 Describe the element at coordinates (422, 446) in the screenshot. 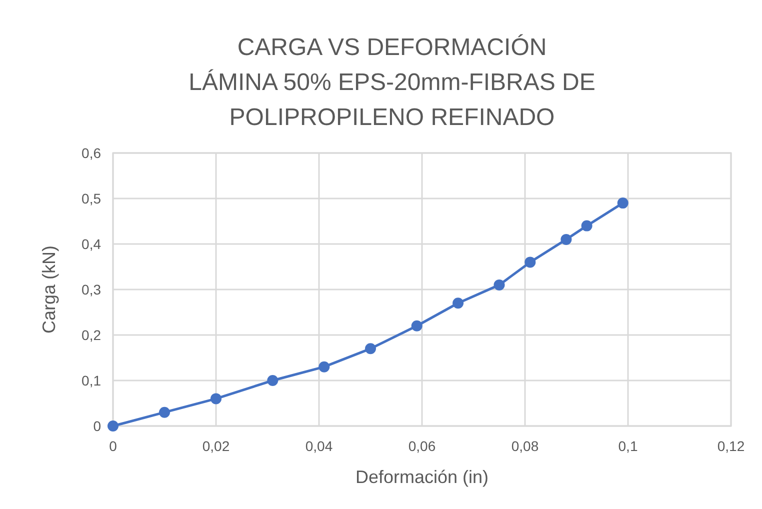

I see `x-tick-label: 0,06` at that location.